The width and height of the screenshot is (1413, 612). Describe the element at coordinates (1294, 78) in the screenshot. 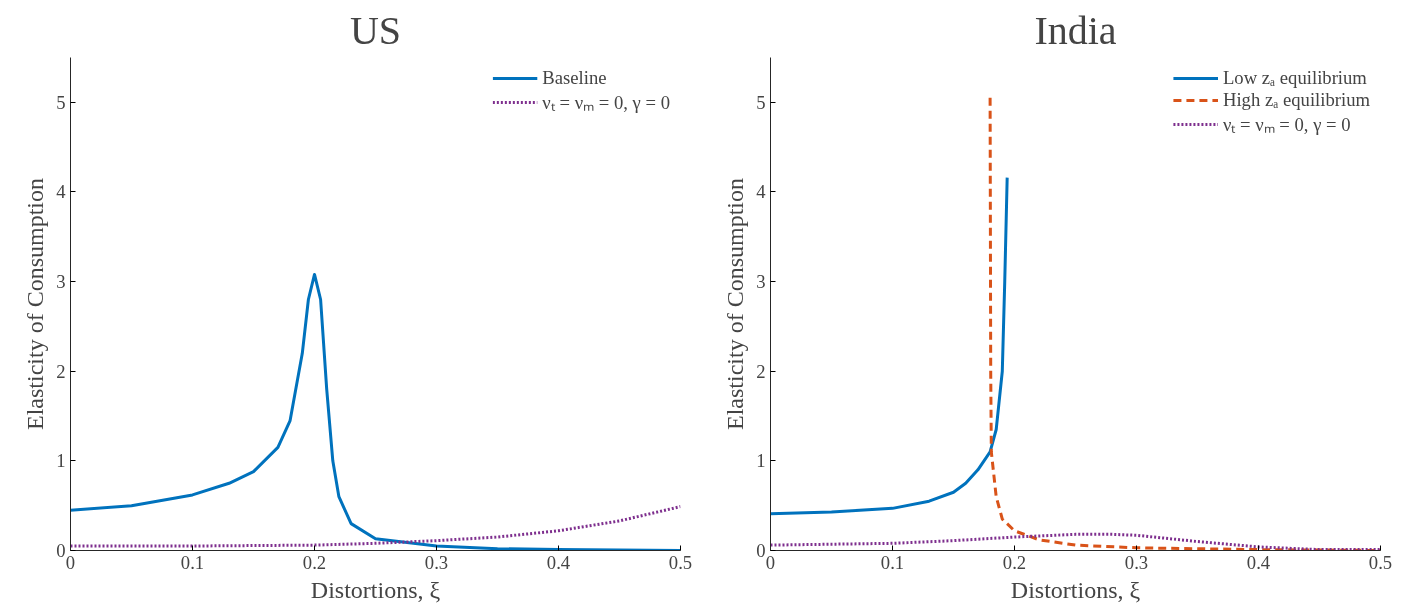

I see `legend-label: Low zₐ equilibrium` at that location.